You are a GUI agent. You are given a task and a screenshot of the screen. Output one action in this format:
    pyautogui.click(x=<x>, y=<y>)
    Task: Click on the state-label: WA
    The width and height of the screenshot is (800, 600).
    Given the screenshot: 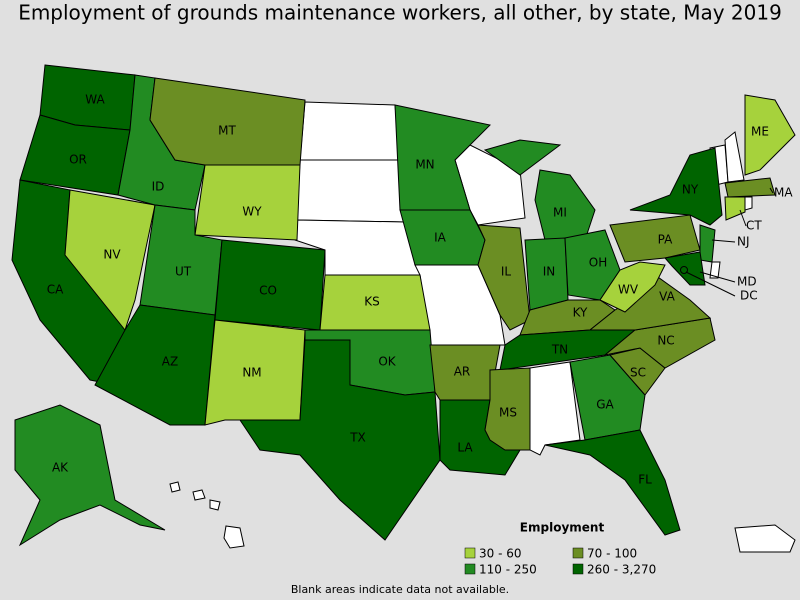 What is the action you would take?
    pyautogui.click(x=95, y=100)
    